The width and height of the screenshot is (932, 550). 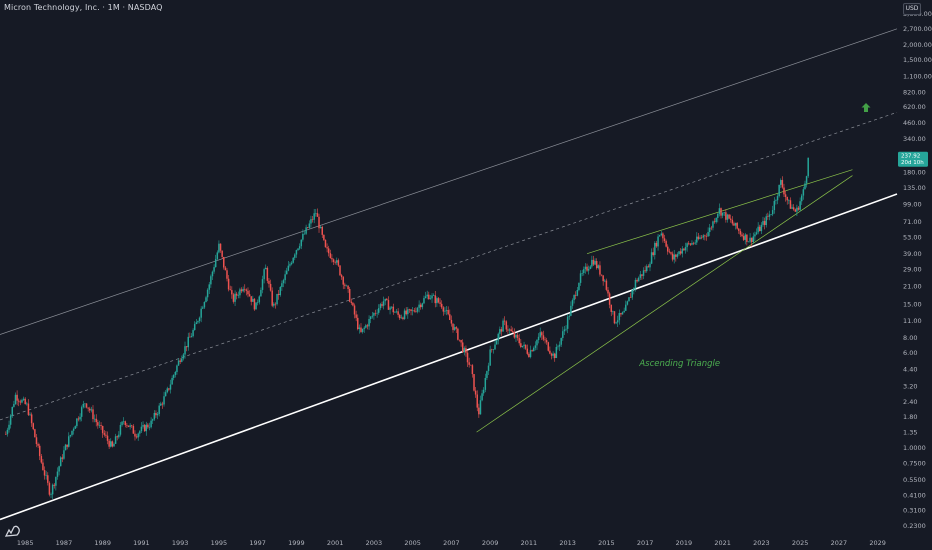 I want to click on currency-button: USD, so click(x=912, y=9).